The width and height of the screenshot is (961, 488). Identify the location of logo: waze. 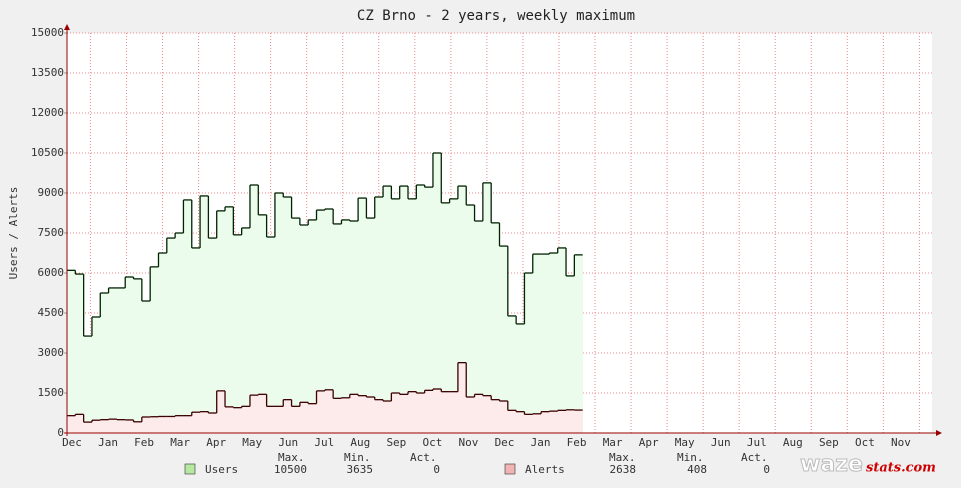
(831, 464).